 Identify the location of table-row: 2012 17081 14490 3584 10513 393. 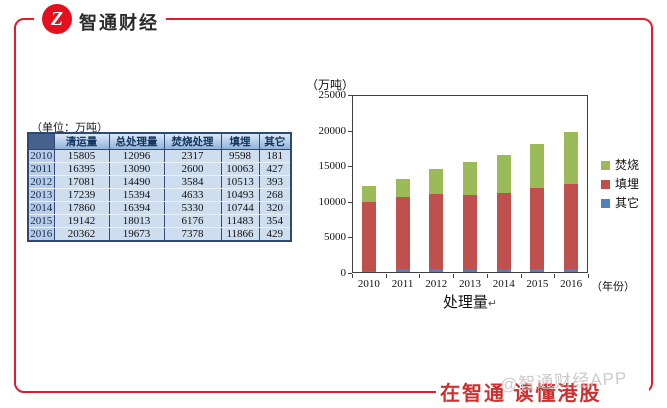
(159, 182).